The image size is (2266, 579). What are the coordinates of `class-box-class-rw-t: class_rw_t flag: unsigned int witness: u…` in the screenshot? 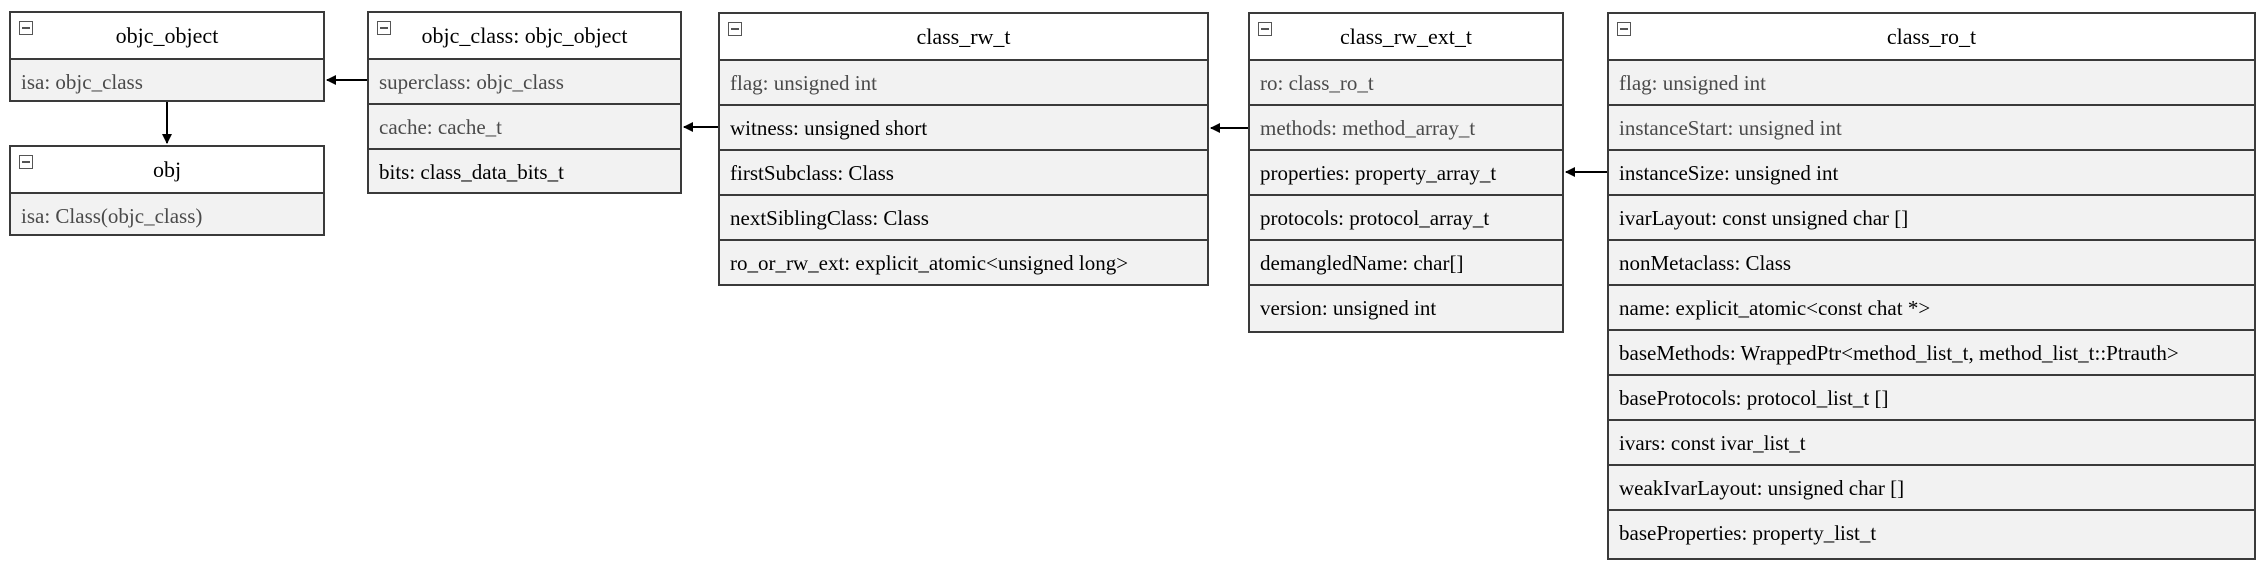 It's located at (963, 149).